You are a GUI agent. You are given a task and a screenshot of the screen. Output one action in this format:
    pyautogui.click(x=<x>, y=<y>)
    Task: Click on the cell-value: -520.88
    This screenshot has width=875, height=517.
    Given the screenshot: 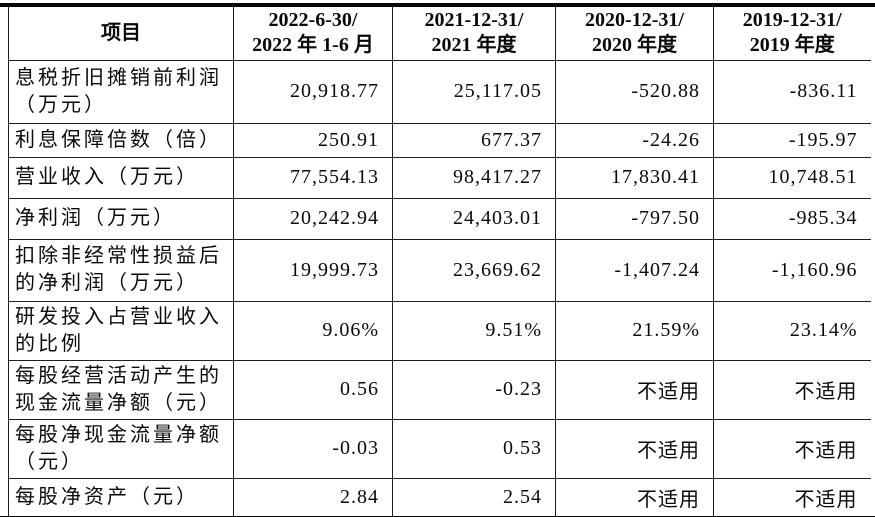 What is the action you would take?
    pyautogui.click(x=634, y=91)
    